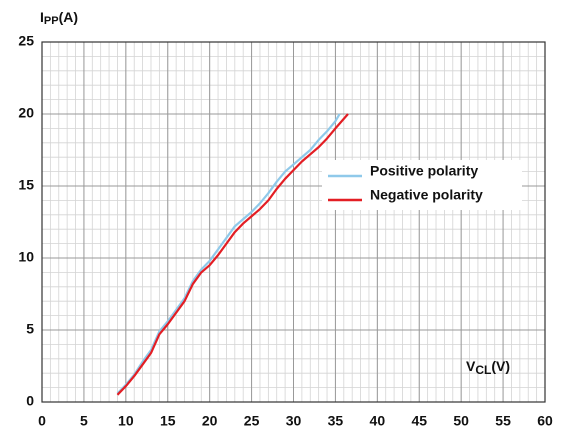  I want to click on y-label-main: I, so click(42, 17).